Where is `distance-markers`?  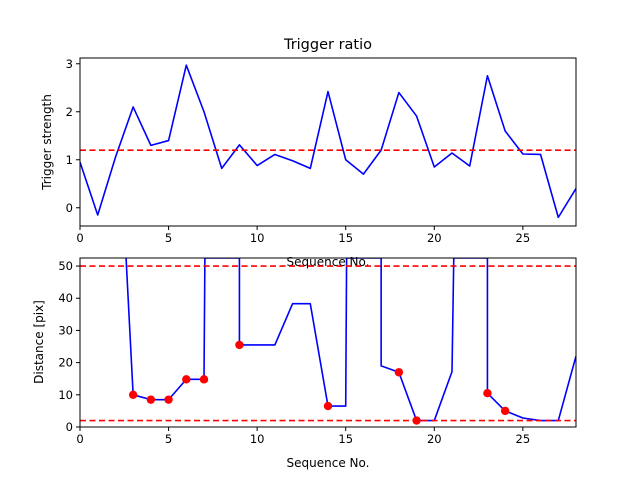 distance-markers is located at coordinates (319, 382).